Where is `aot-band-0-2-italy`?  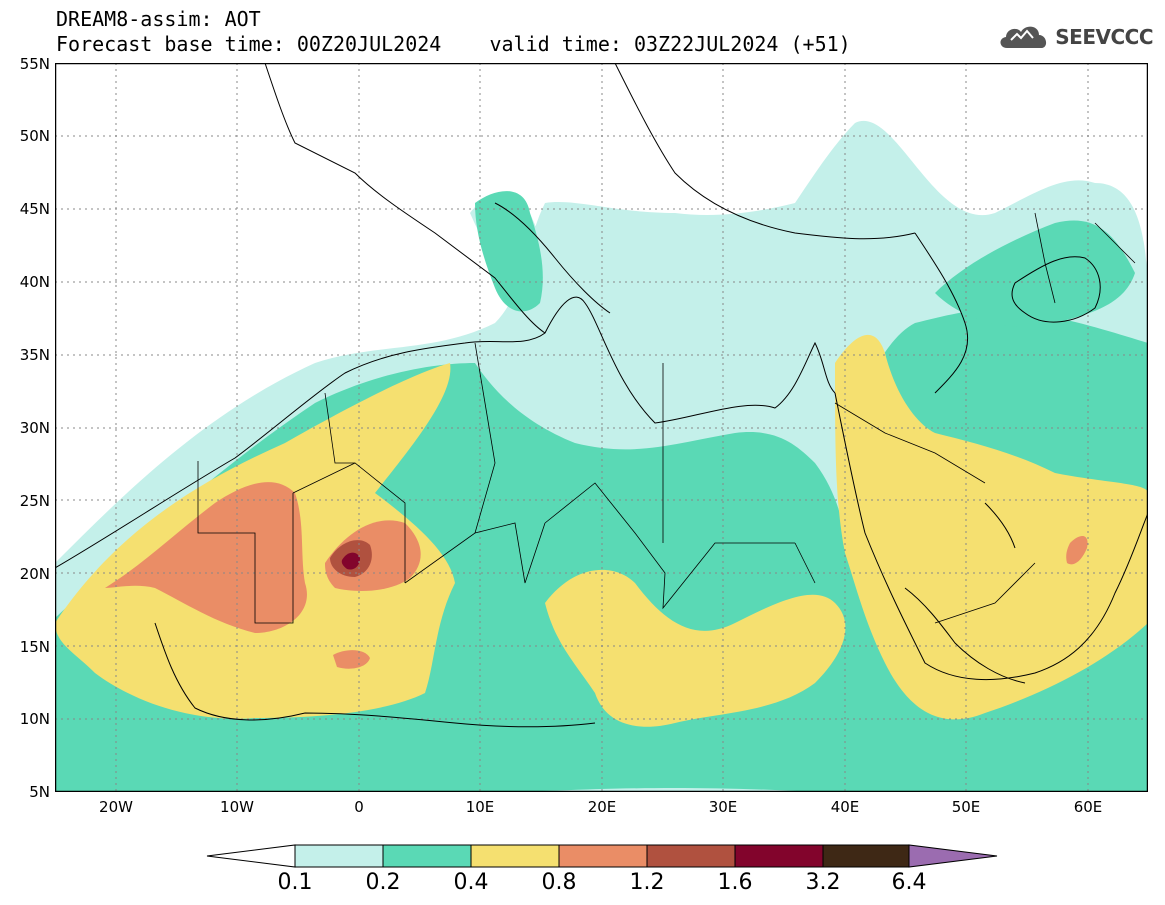 aot-band-0-2-italy is located at coordinates (509, 251).